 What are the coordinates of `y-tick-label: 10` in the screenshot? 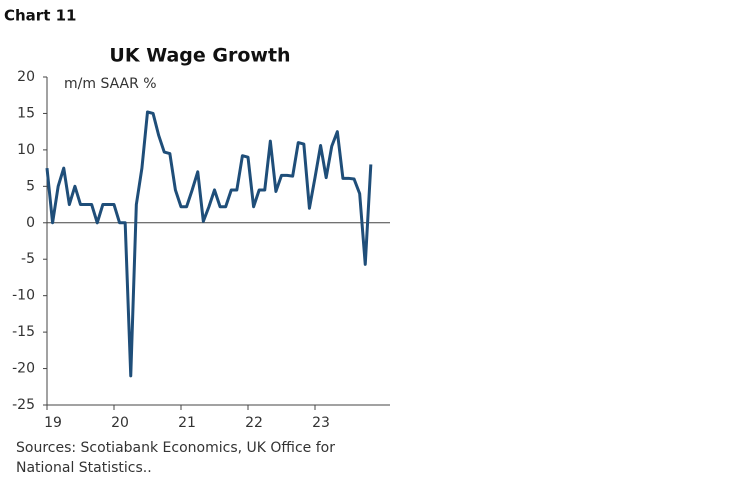 It's located at (26, 150).